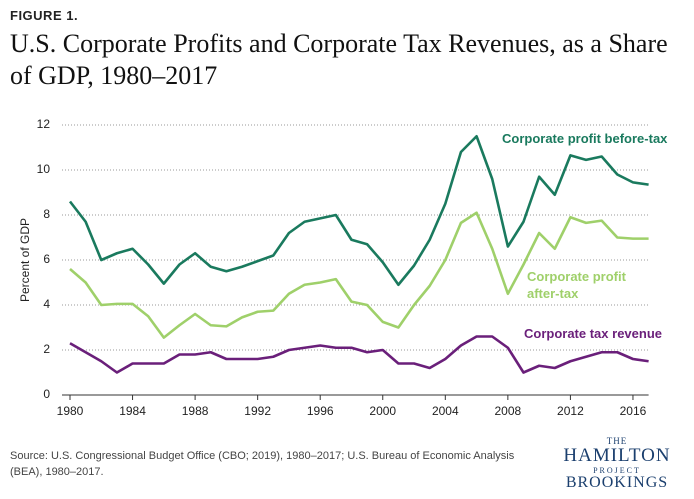  What do you see at coordinates (195, 411) in the screenshot?
I see `x-tick-label: 1988` at bounding box center [195, 411].